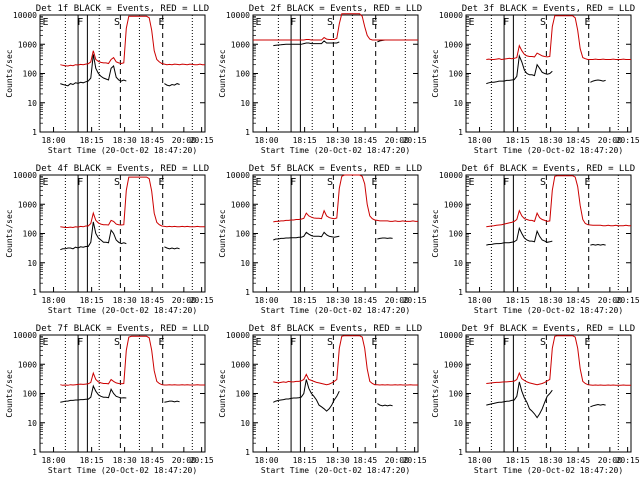  Describe the element at coordinates (548, 329) in the screenshot. I see `panel-title: Det 9f BLACK = Events, RED = LLD` at that location.